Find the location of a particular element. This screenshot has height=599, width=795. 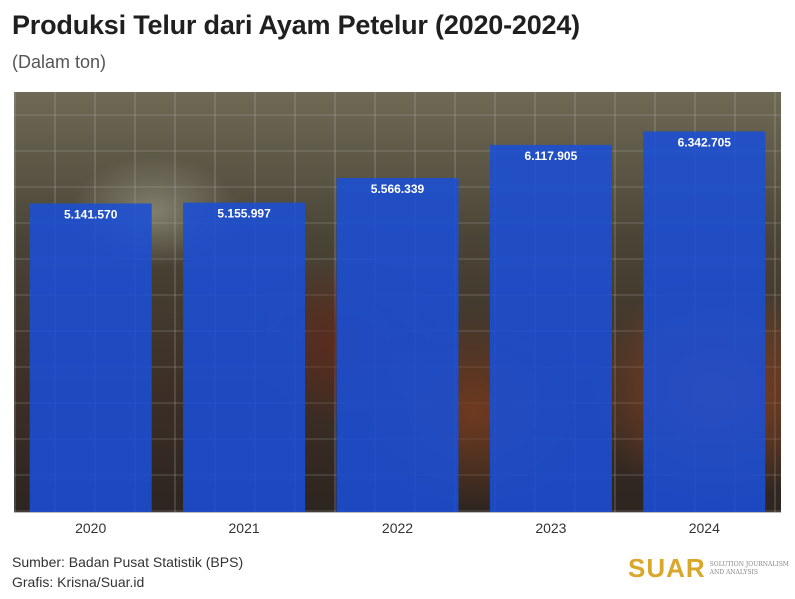

x-tick-label-2022: 2022 is located at coordinates (397, 528).